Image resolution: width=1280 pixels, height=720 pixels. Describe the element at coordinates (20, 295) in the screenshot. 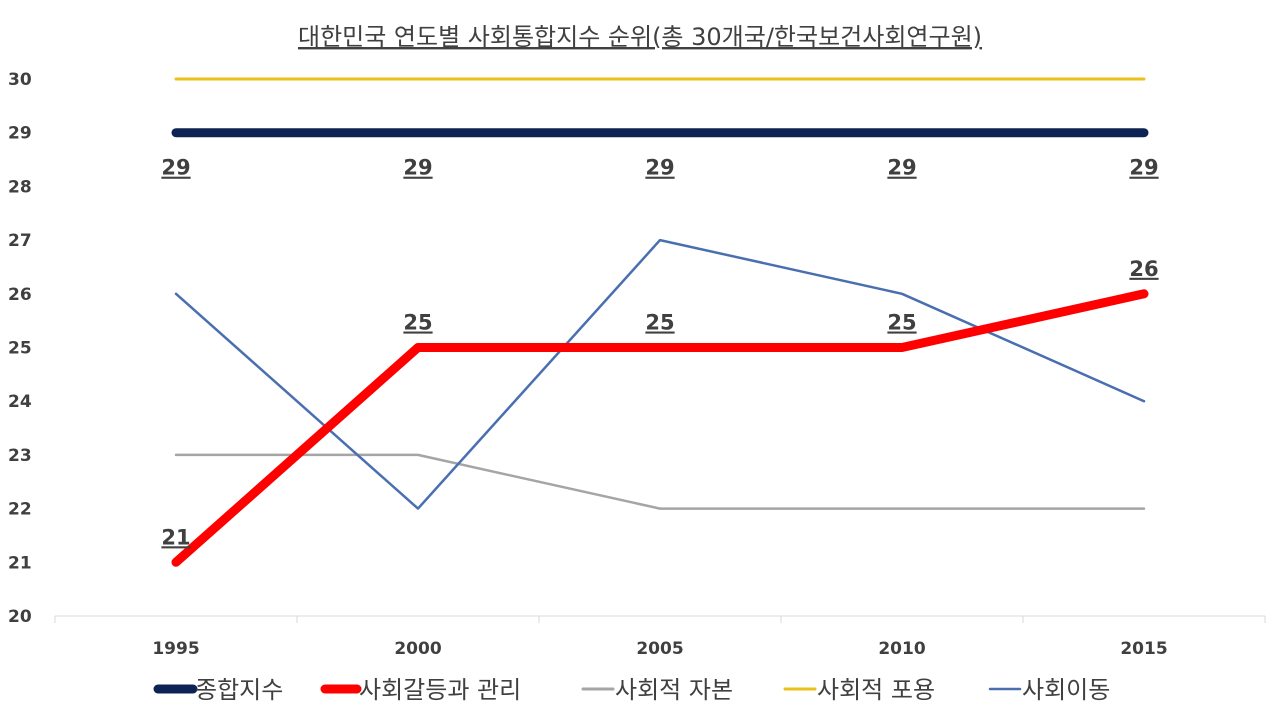

I see `y-tick-label: 26` at that location.